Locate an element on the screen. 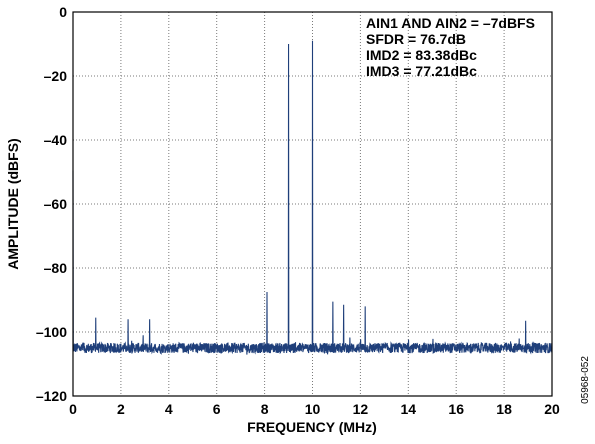 The image size is (595, 444). x-tick-label: 6 is located at coordinates (217, 409).